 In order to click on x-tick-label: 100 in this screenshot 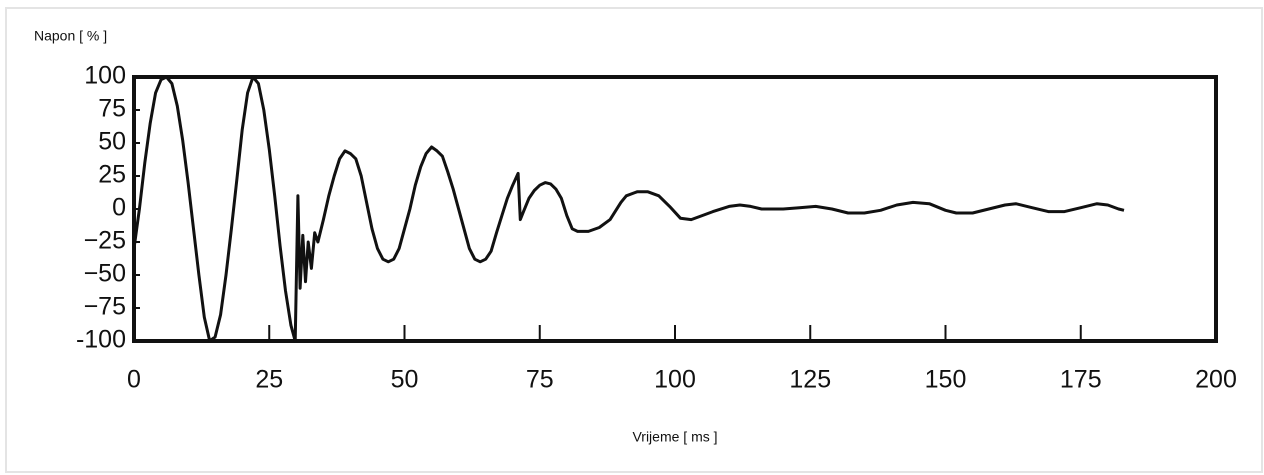, I will do `click(675, 380)`.